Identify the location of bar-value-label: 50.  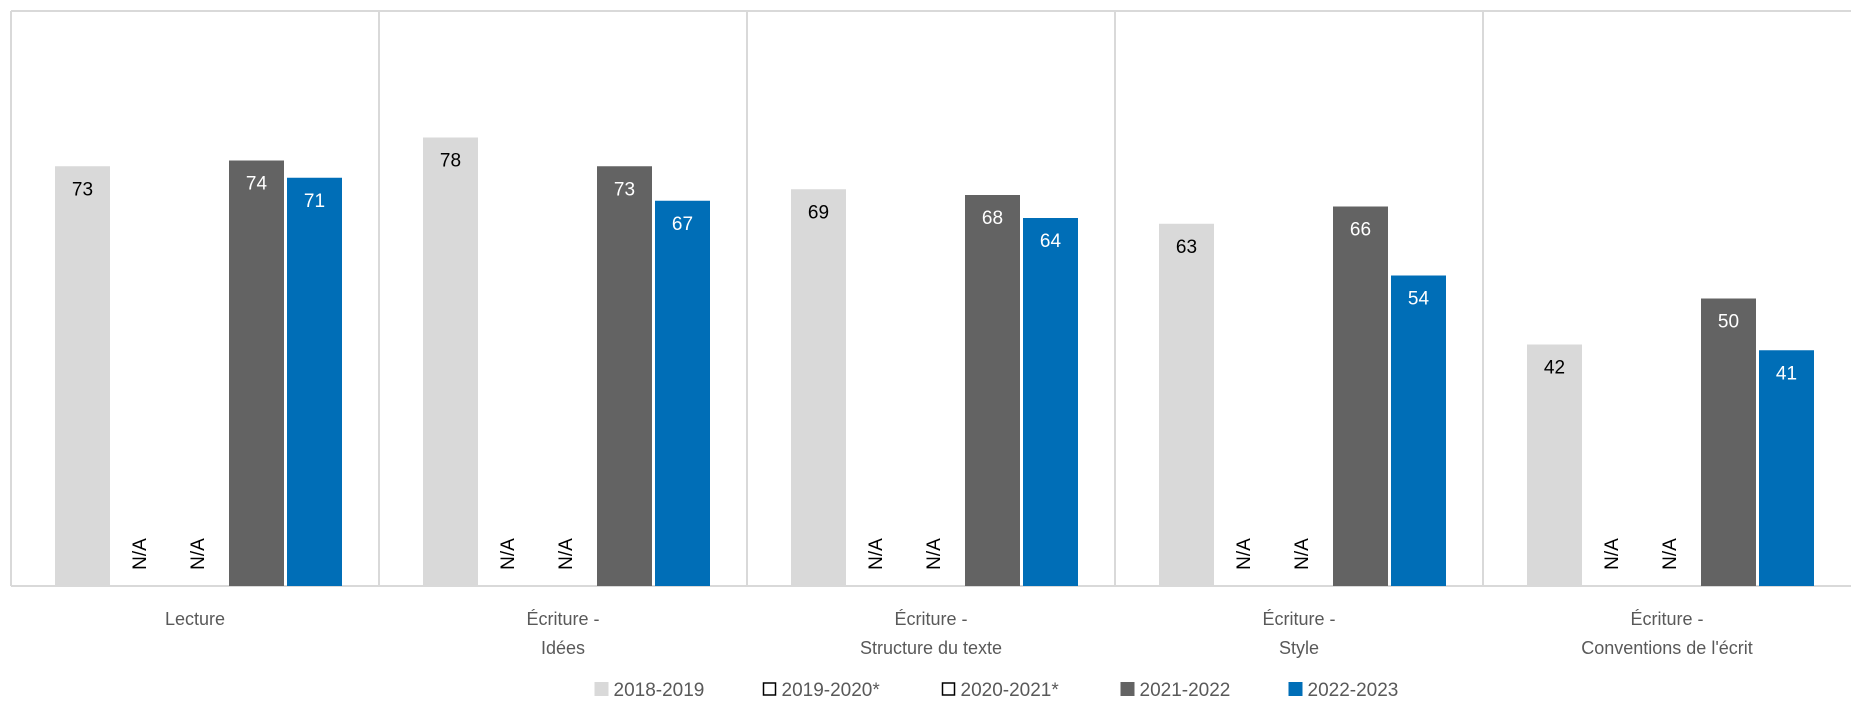
(1728, 322).